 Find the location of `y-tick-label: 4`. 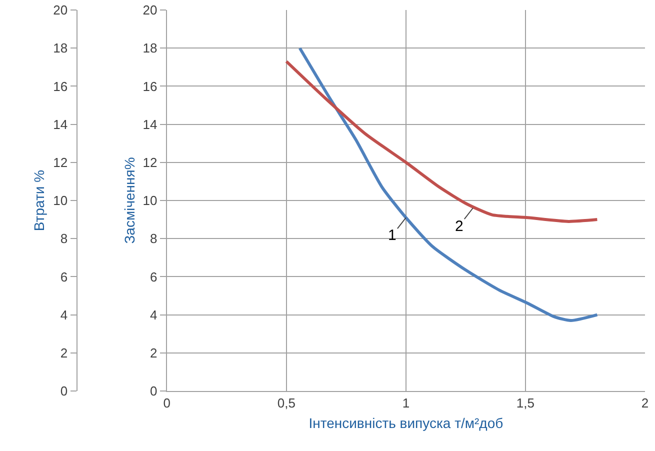

y-tick-label: 4 is located at coordinates (64, 314).